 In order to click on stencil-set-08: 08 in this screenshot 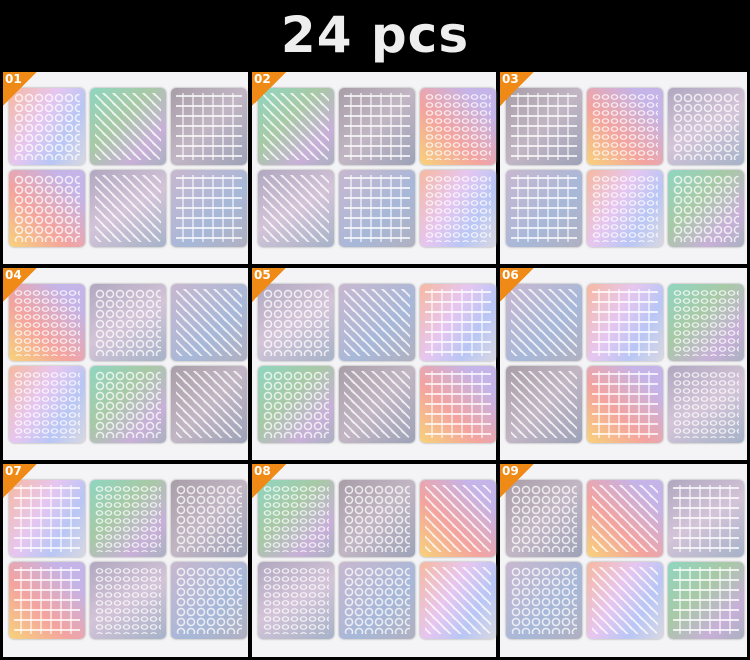, I will do `click(374, 560)`.